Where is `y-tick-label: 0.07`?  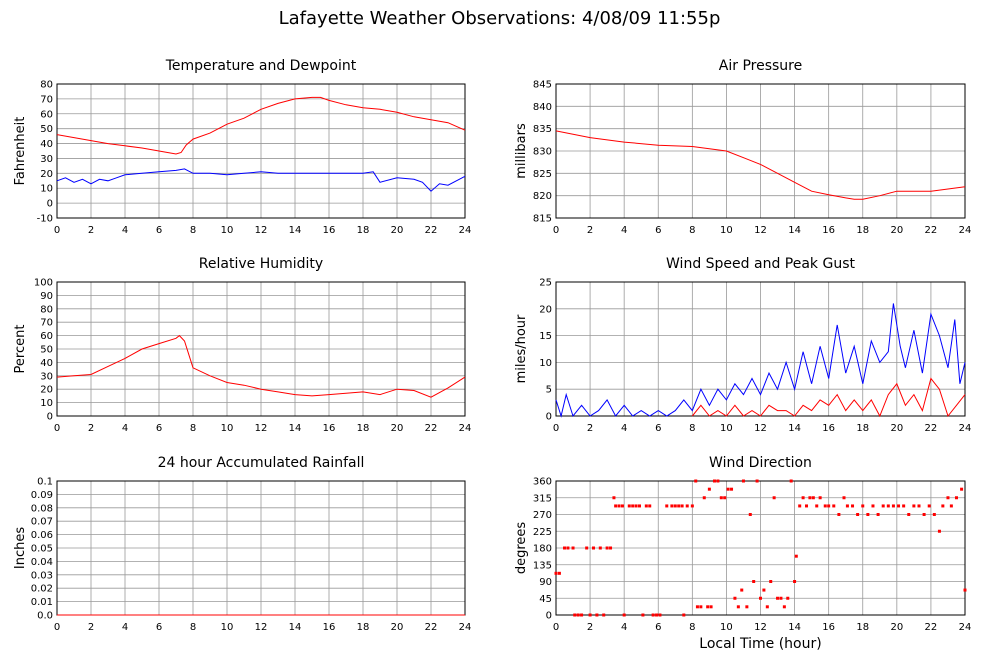 y-tick-label: 0.07 is located at coordinates (42, 522).